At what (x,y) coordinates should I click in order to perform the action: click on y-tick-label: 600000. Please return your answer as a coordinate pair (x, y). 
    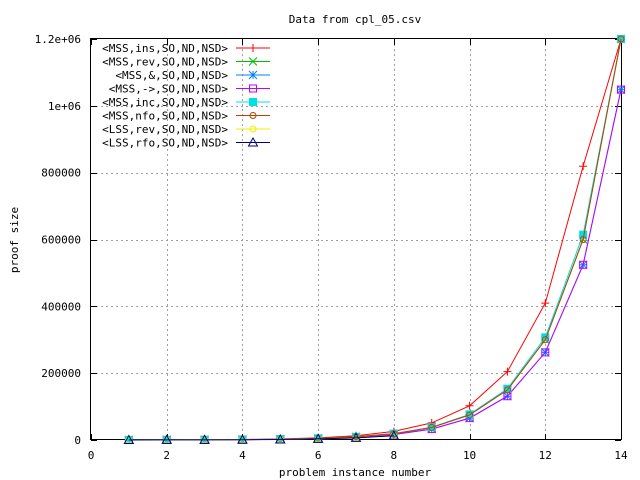
    Looking at the image, I should click on (61, 240).